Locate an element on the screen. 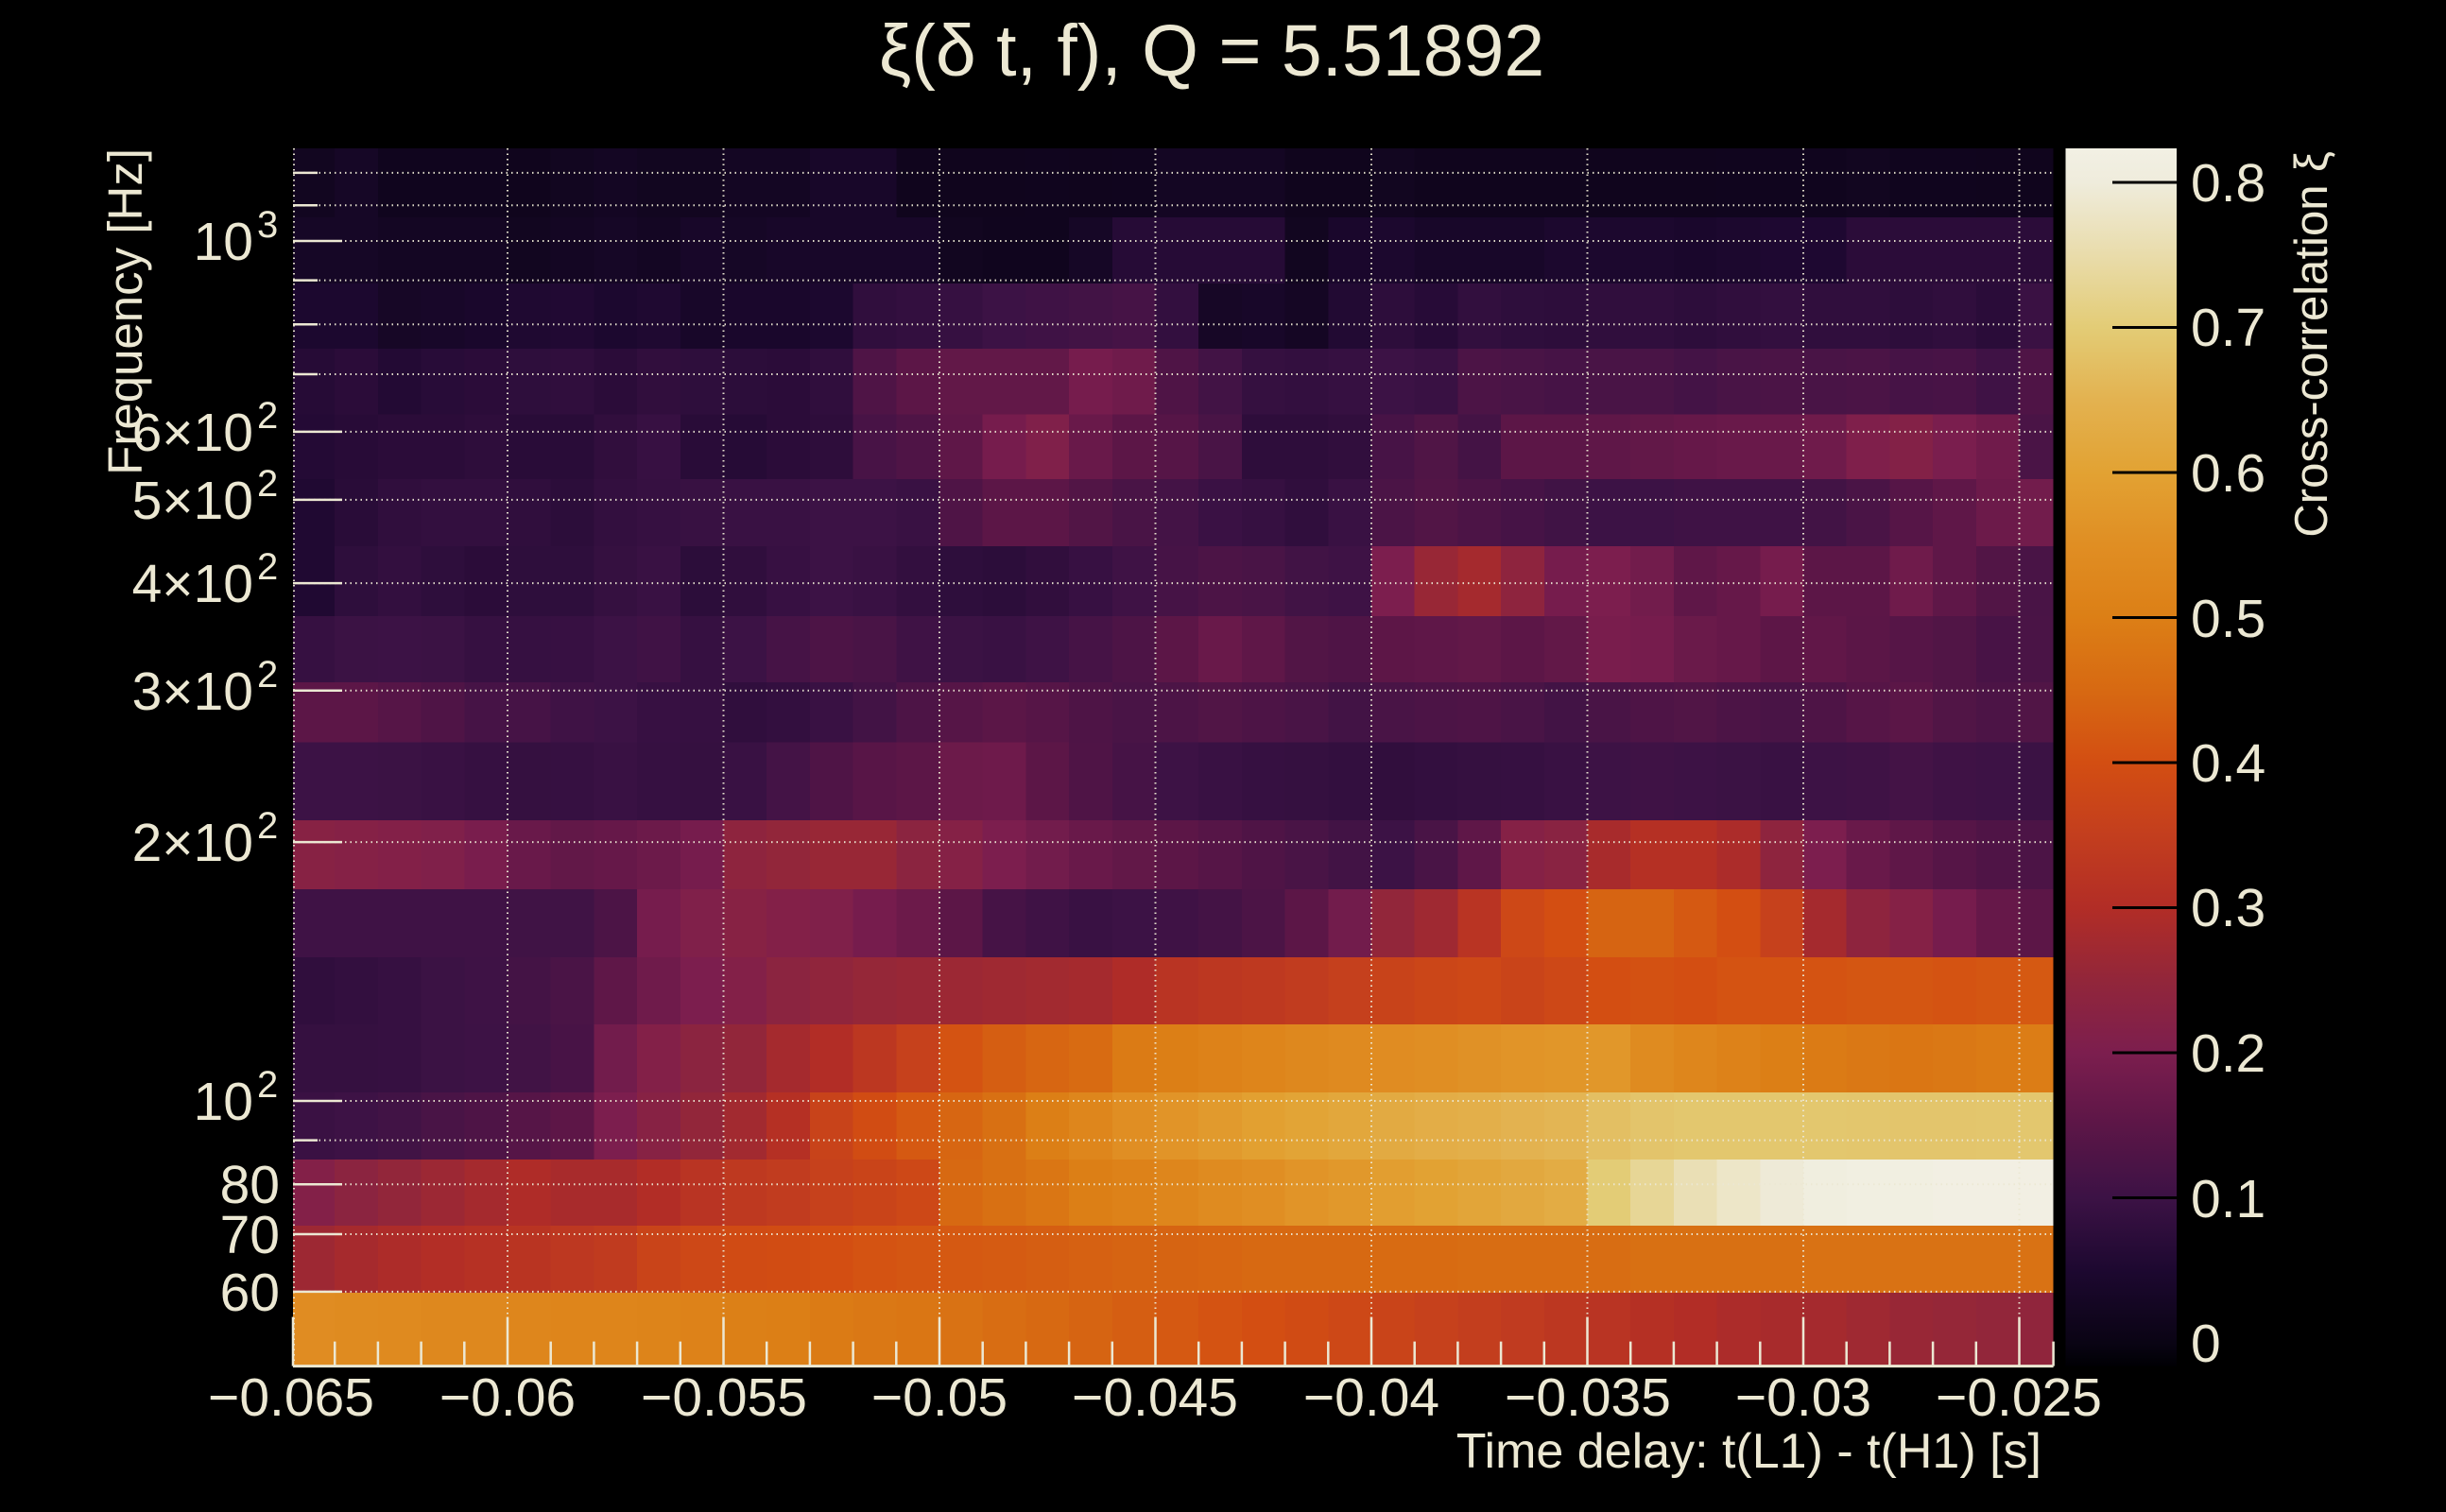 This screenshot has width=2446, height=1512. svg-text: 0.3 is located at coordinates (2228, 908).